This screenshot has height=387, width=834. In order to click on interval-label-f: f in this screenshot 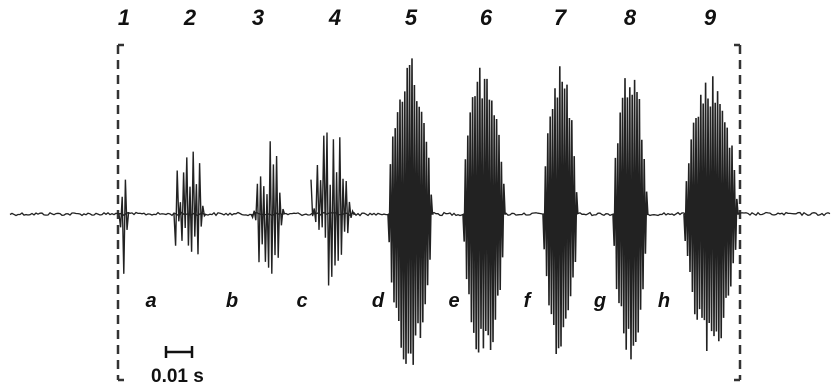, I will do `click(528, 301)`.